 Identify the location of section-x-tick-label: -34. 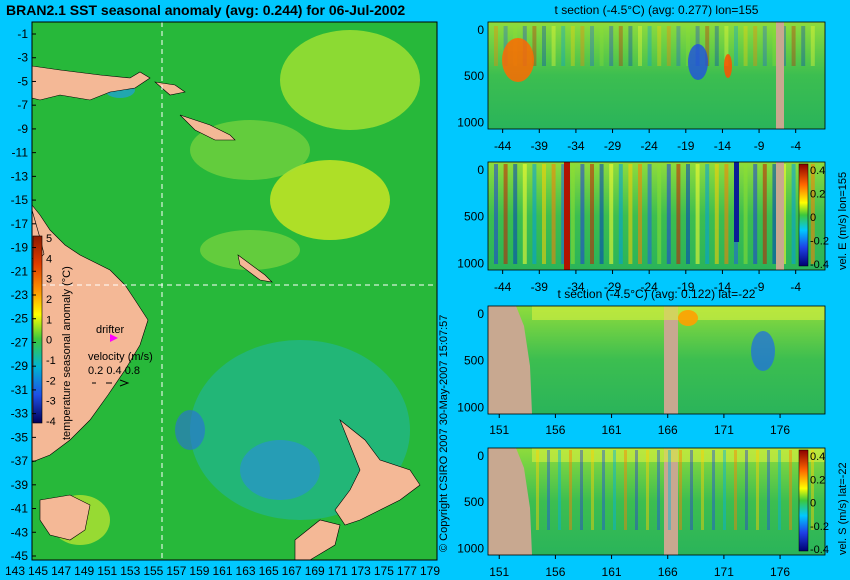
(576, 287).